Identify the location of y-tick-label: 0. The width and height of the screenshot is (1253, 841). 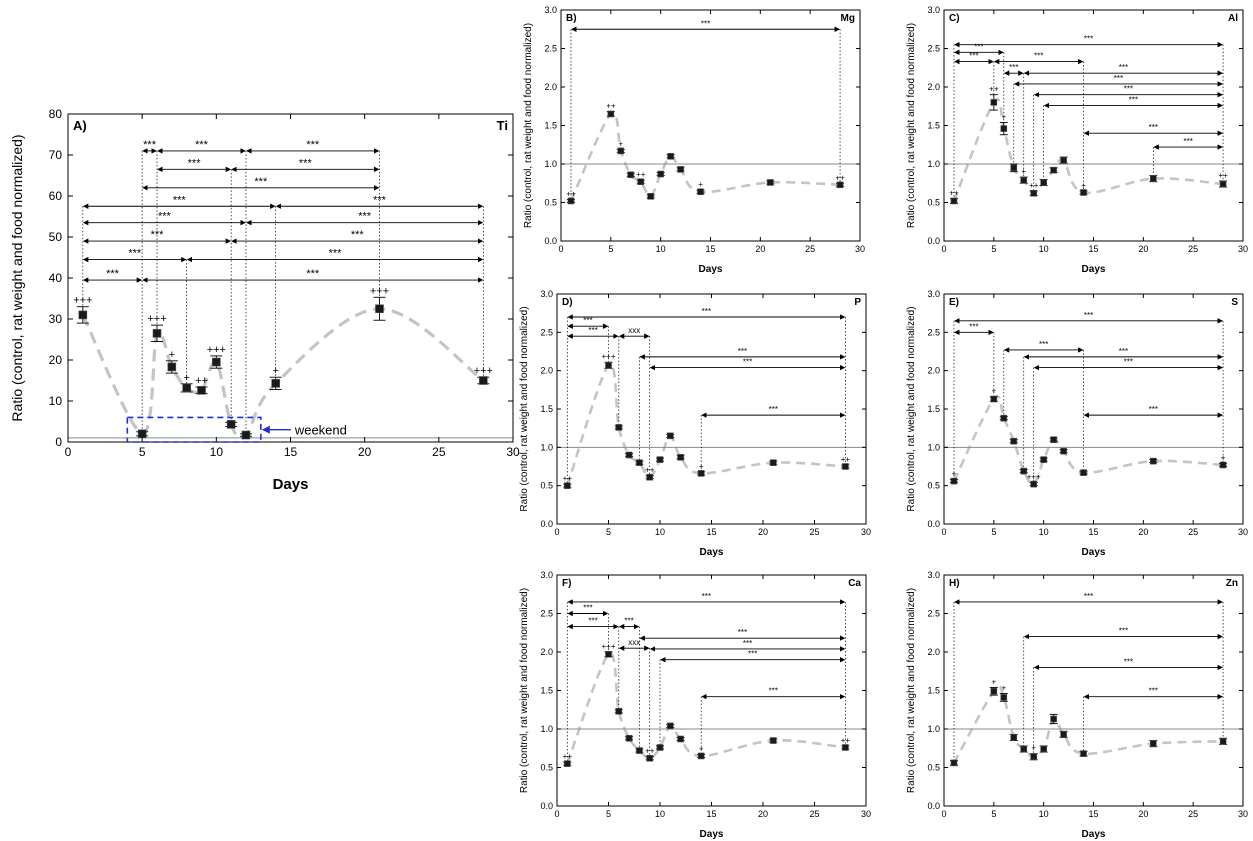
(58, 442).